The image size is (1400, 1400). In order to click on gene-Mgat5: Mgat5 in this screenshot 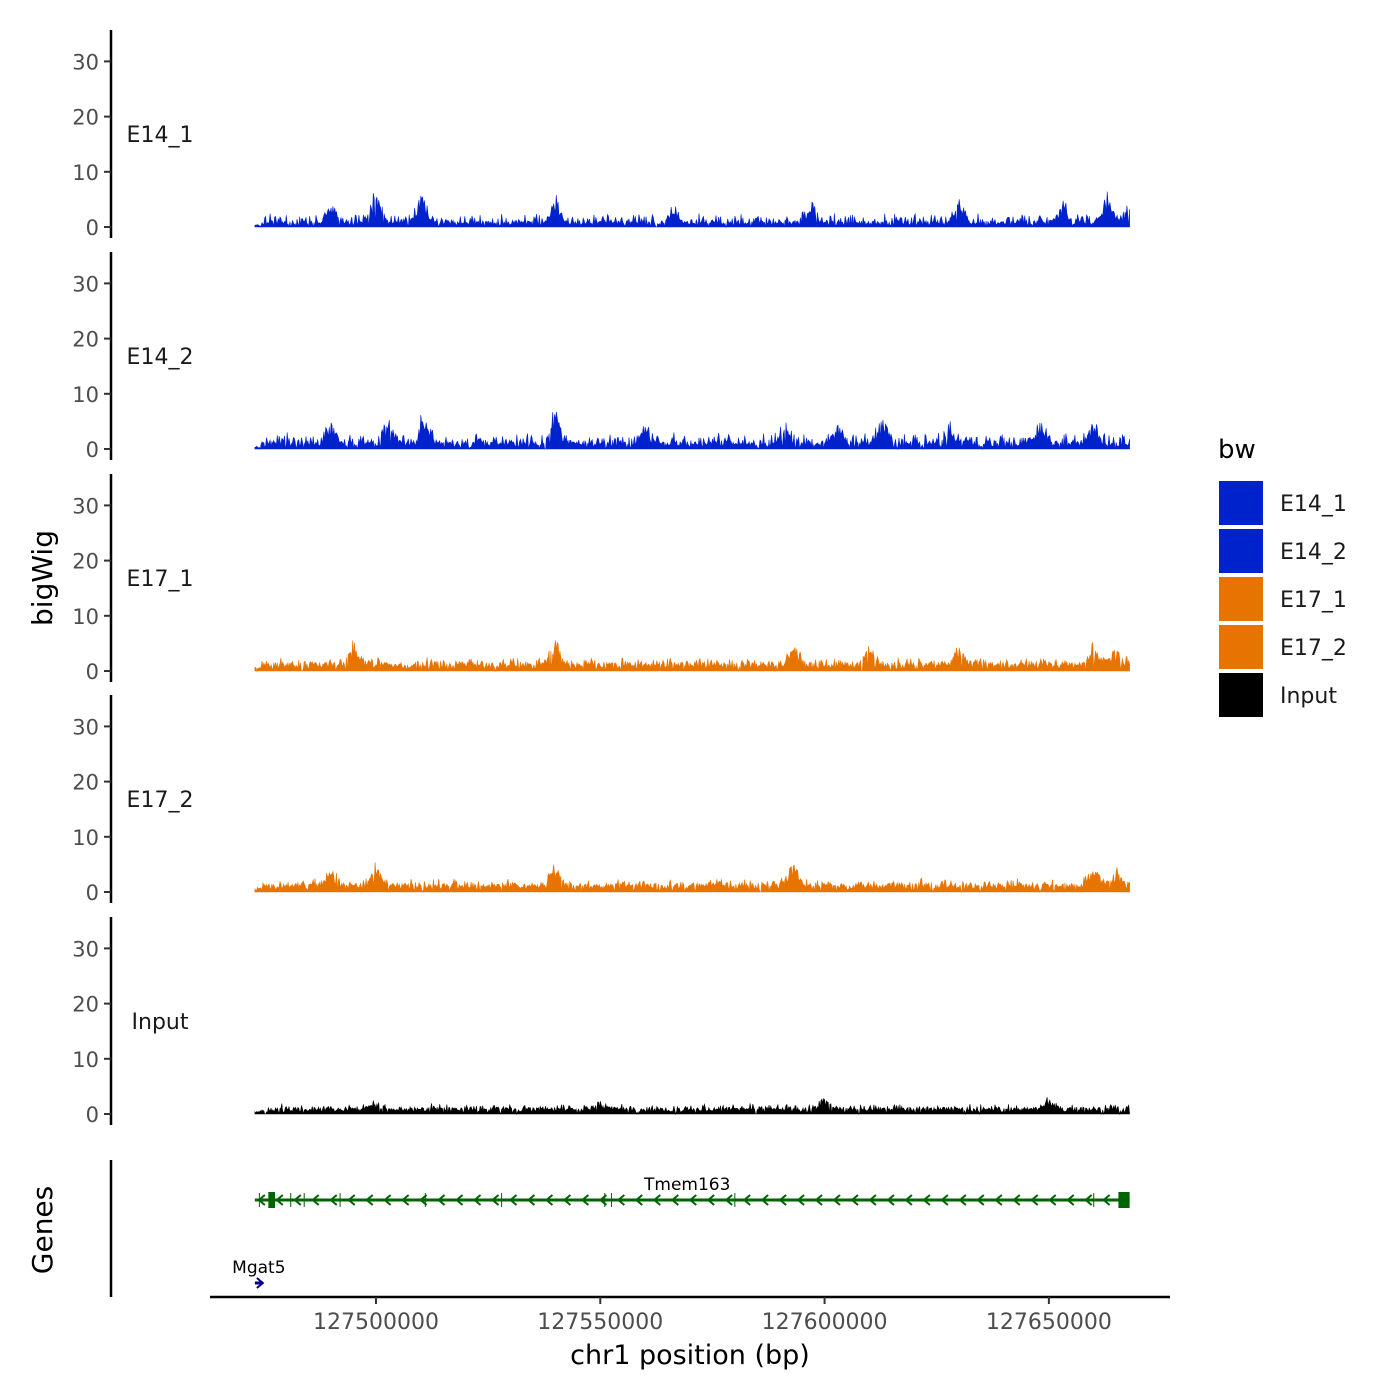, I will do `click(259, 1273)`.